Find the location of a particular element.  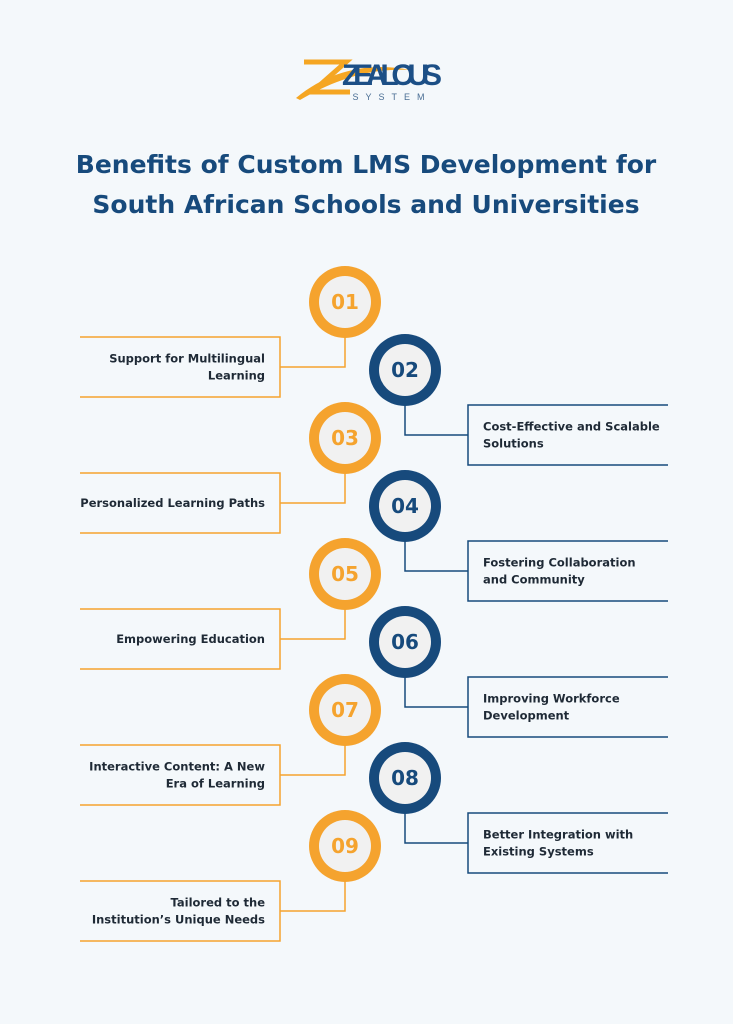

item-number: 04 is located at coordinates (405, 506).